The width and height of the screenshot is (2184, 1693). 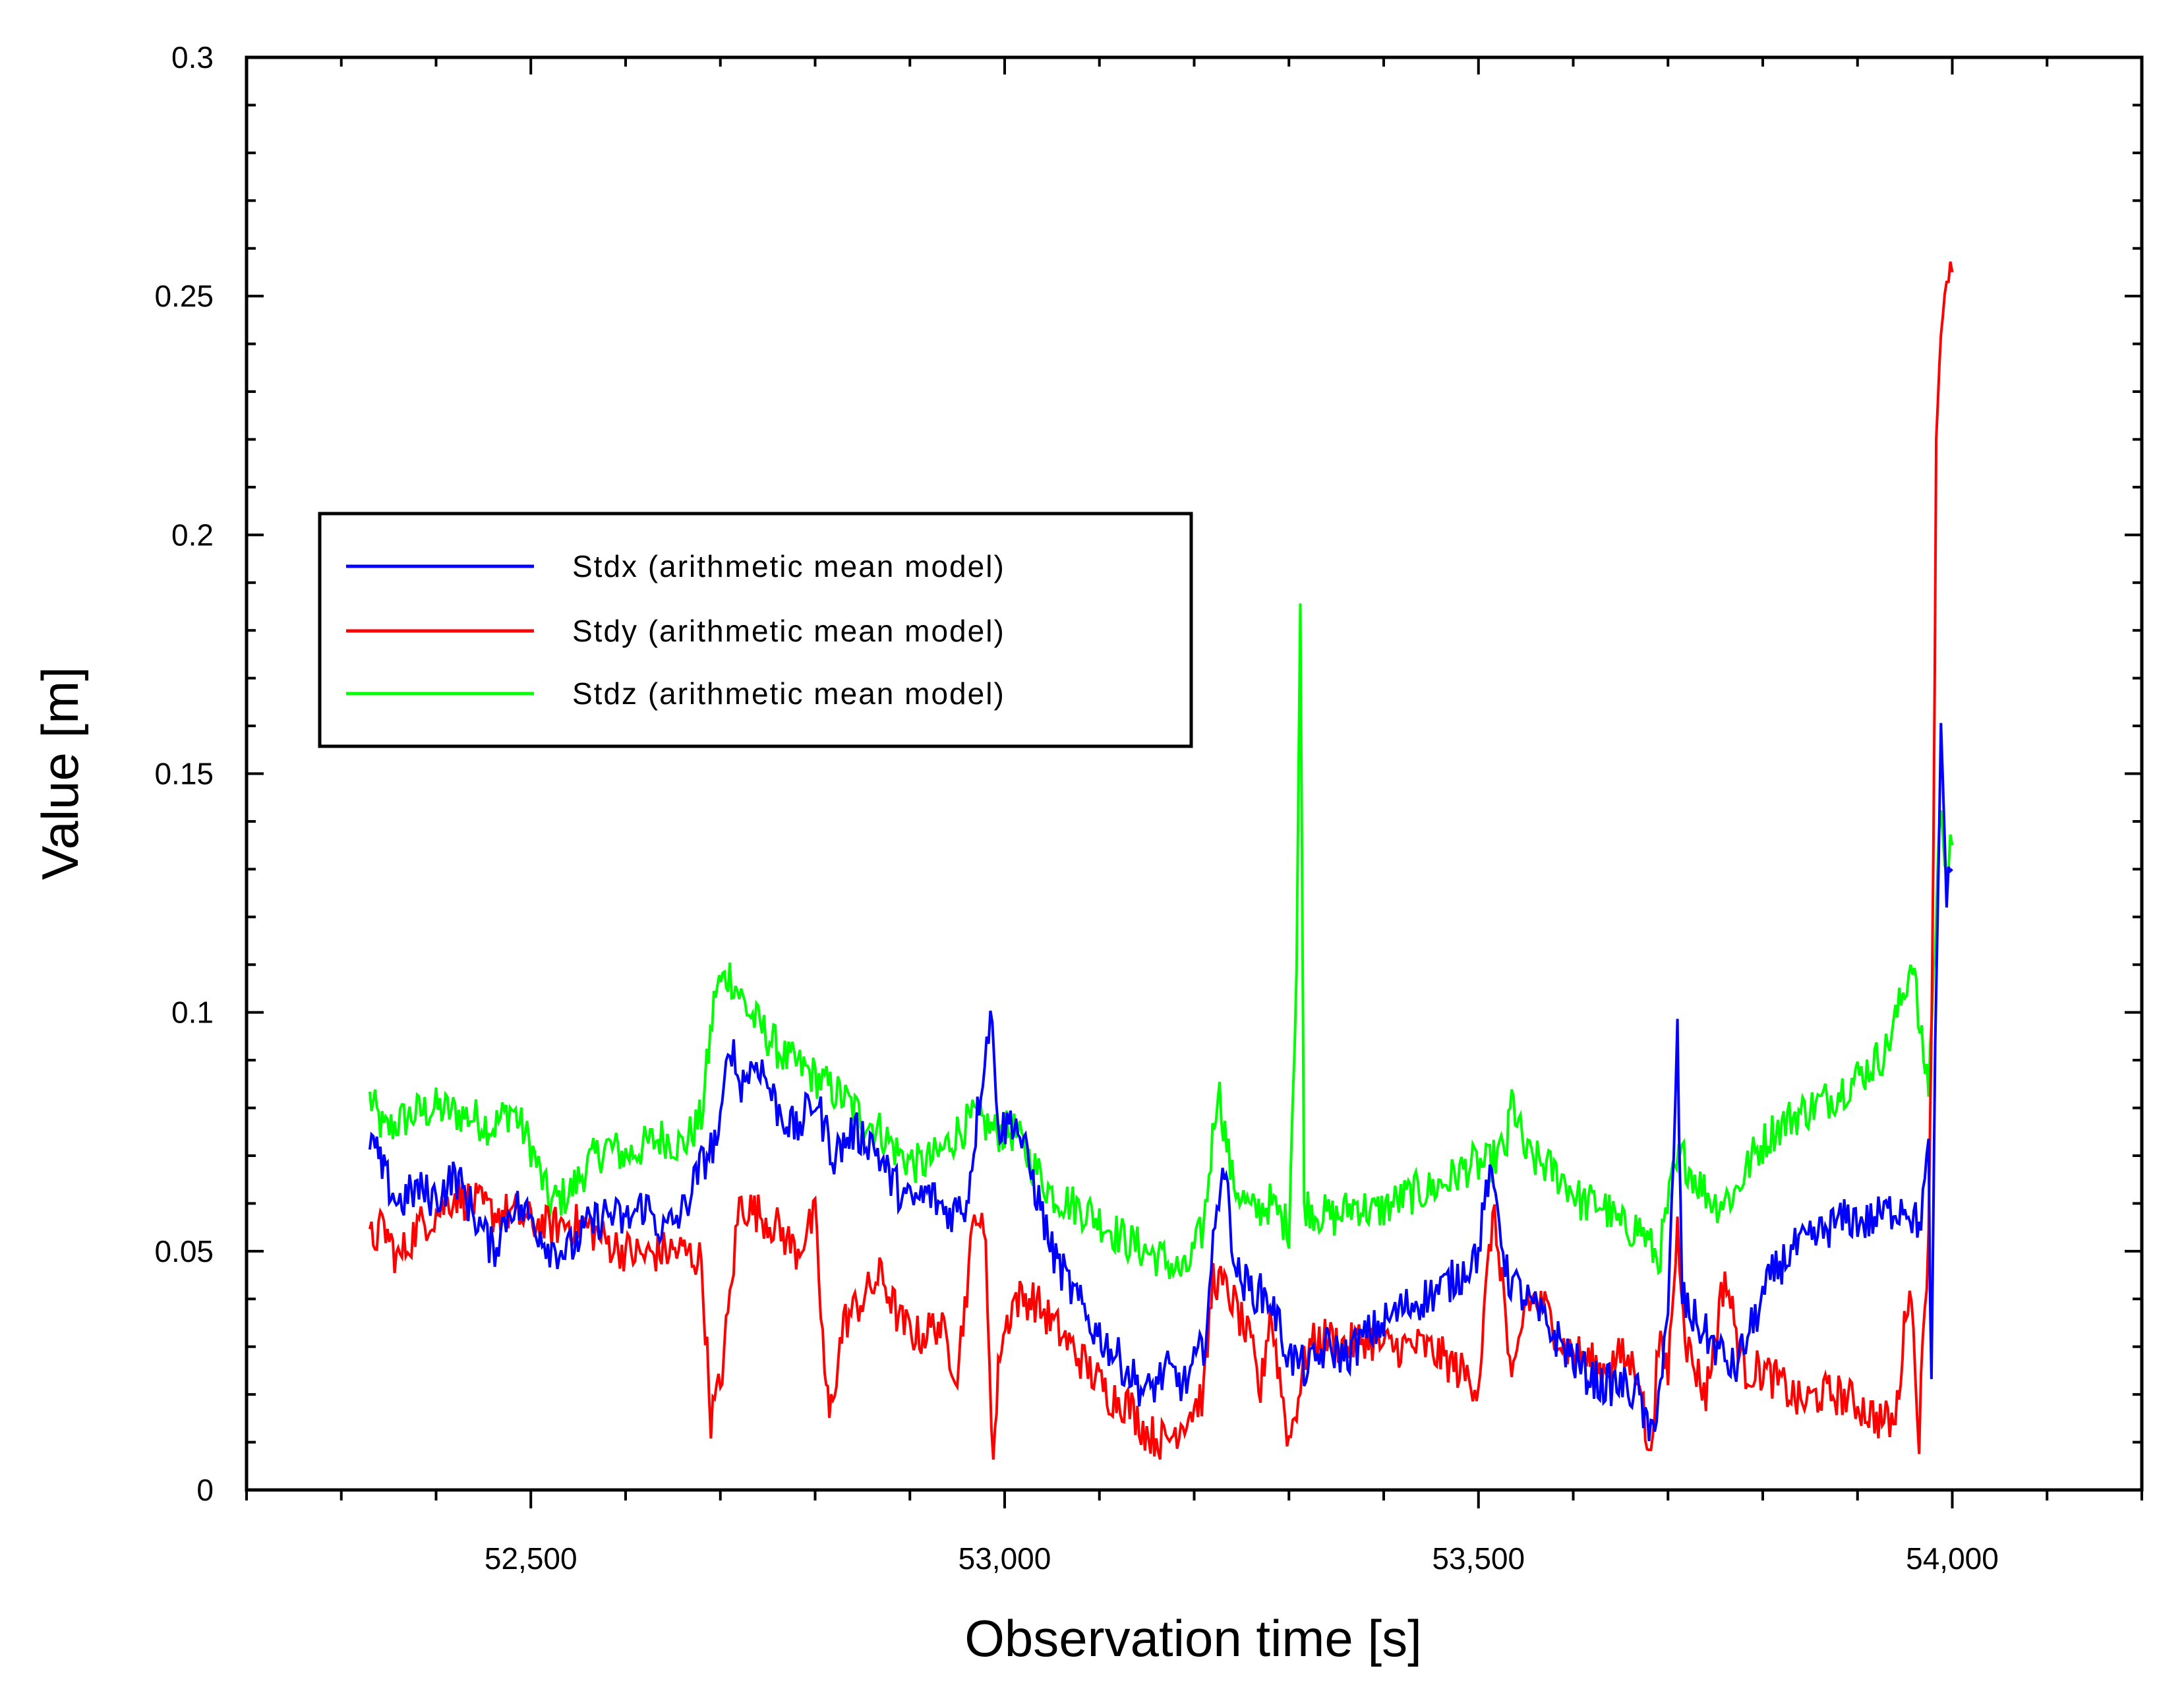 What do you see at coordinates (205, 1490) in the screenshot?
I see `y-tick-label: 0` at bounding box center [205, 1490].